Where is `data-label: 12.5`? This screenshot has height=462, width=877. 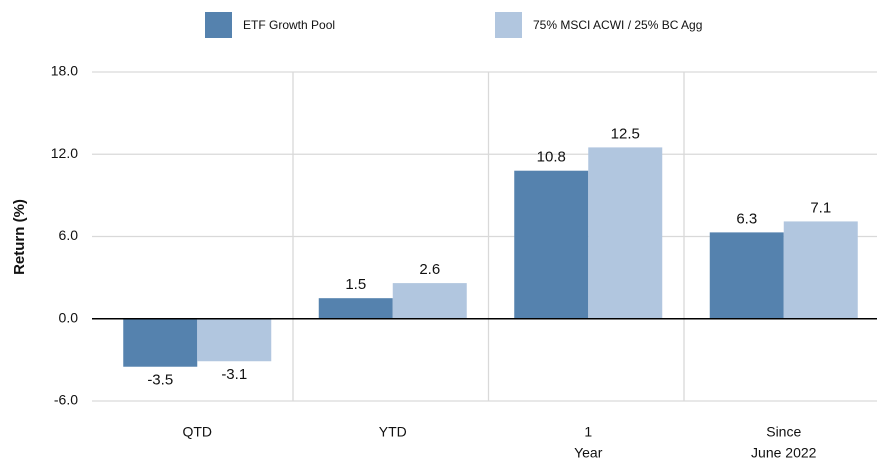
data-label: 12.5 is located at coordinates (625, 133).